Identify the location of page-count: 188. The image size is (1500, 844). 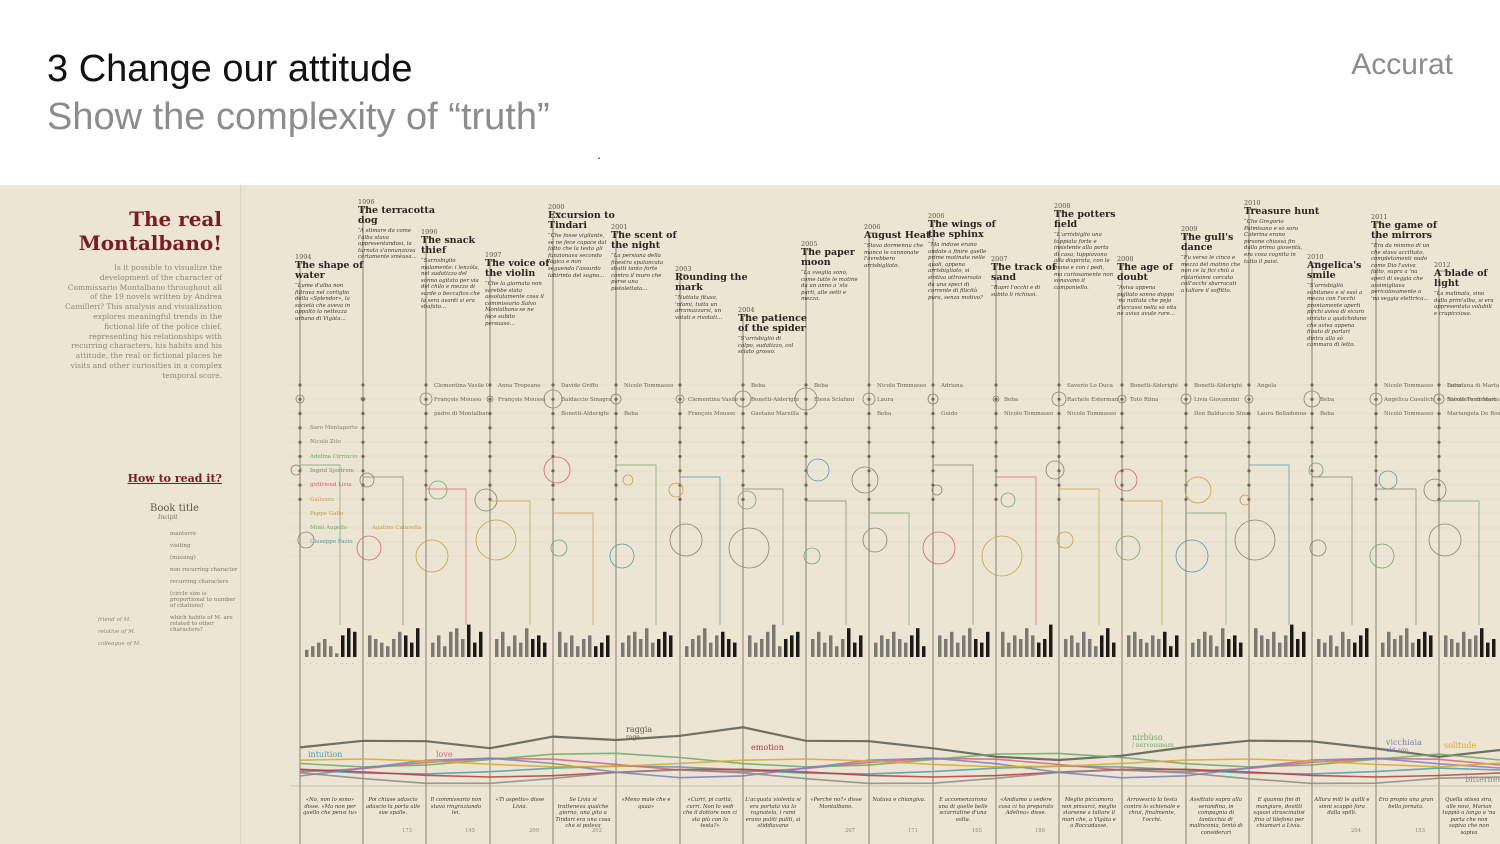
(1040, 831).